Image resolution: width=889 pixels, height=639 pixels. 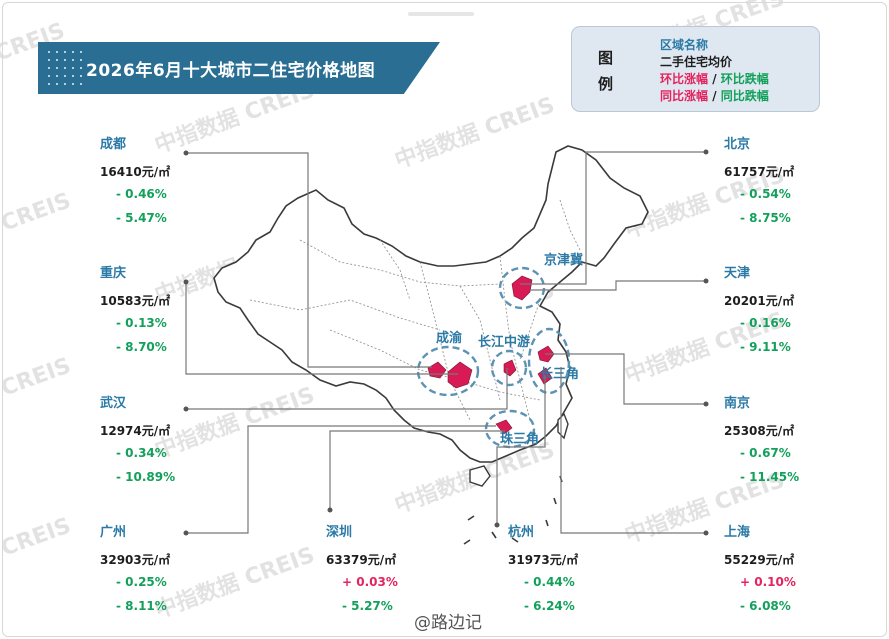 I want to click on city-name: 广州, so click(x=113, y=532).